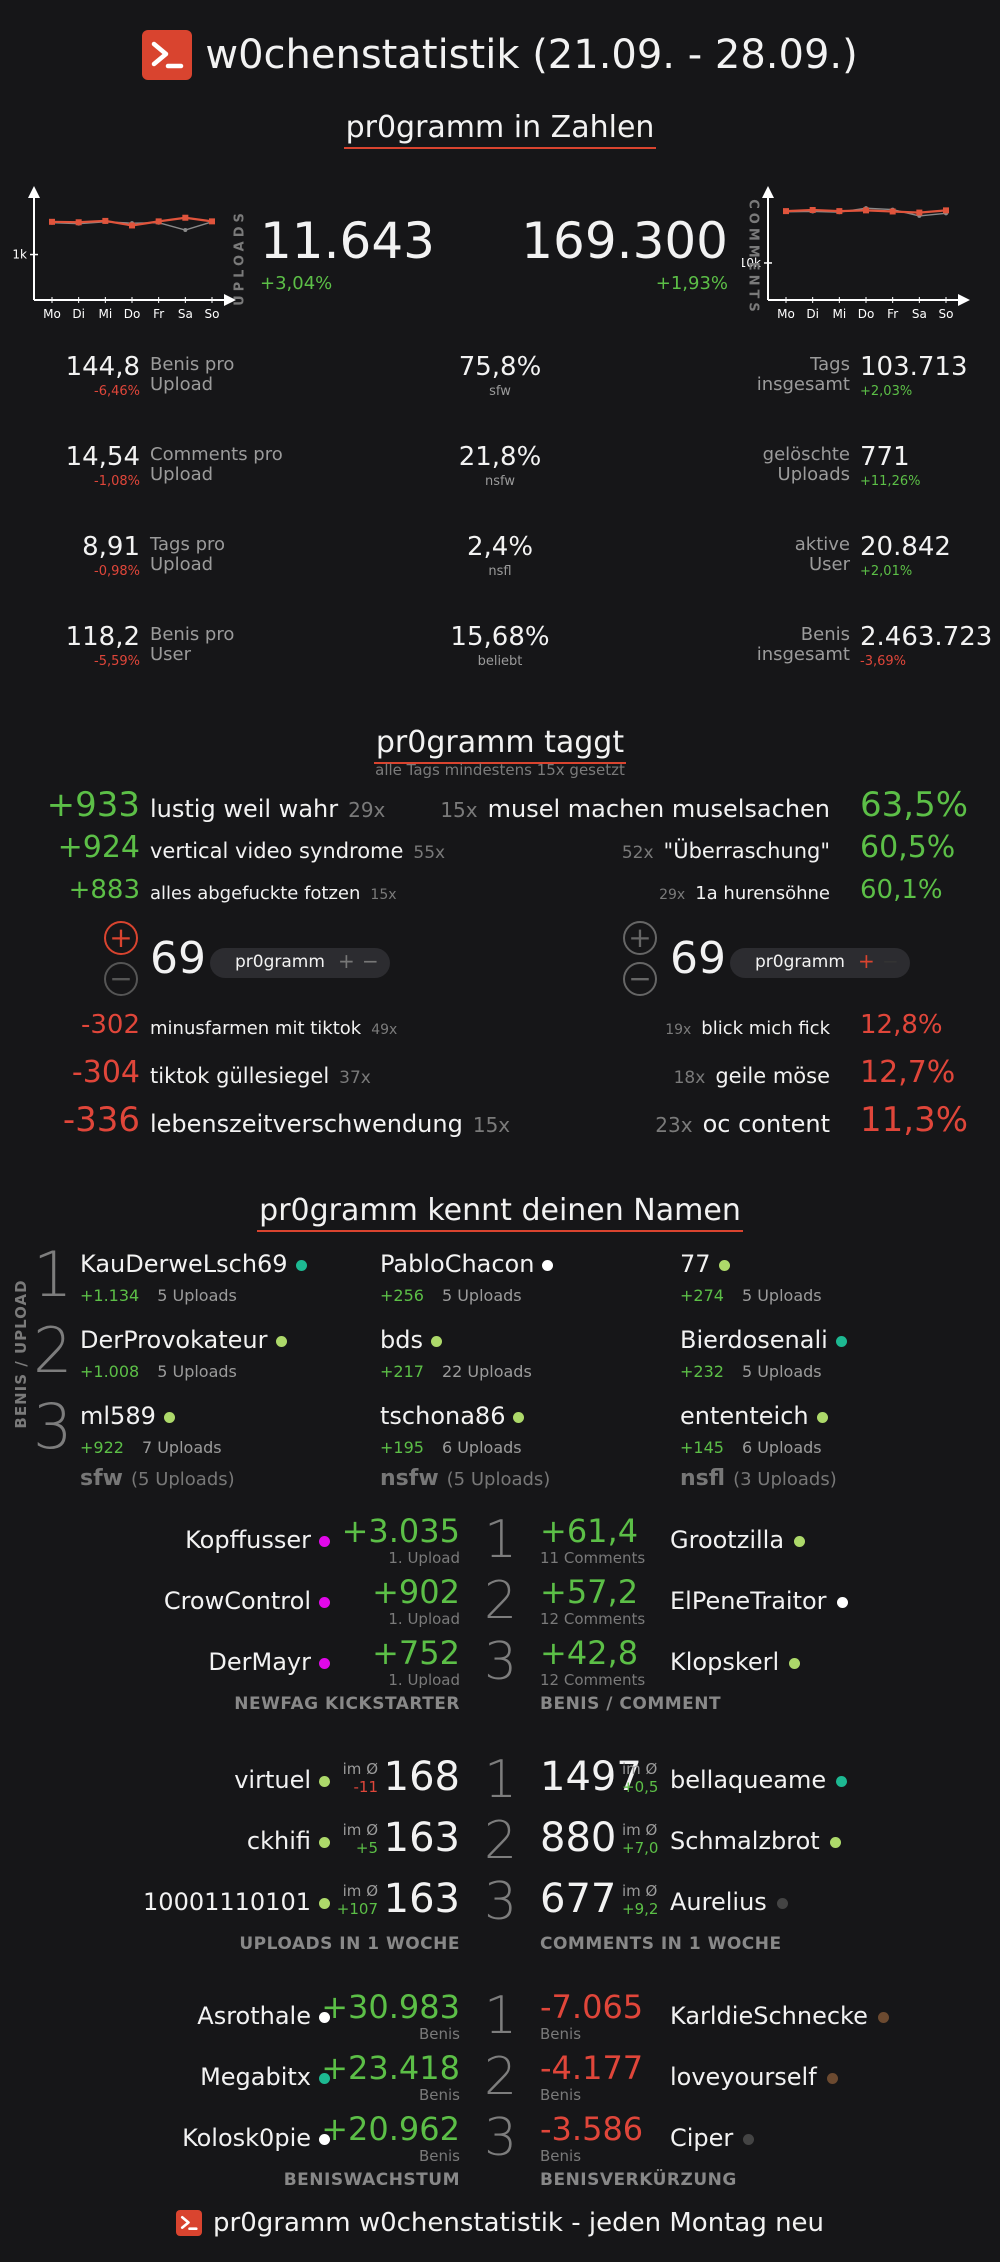 The height and width of the screenshot is (2262, 1000). I want to click on user-entry: Grootzilla, so click(738, 1540).